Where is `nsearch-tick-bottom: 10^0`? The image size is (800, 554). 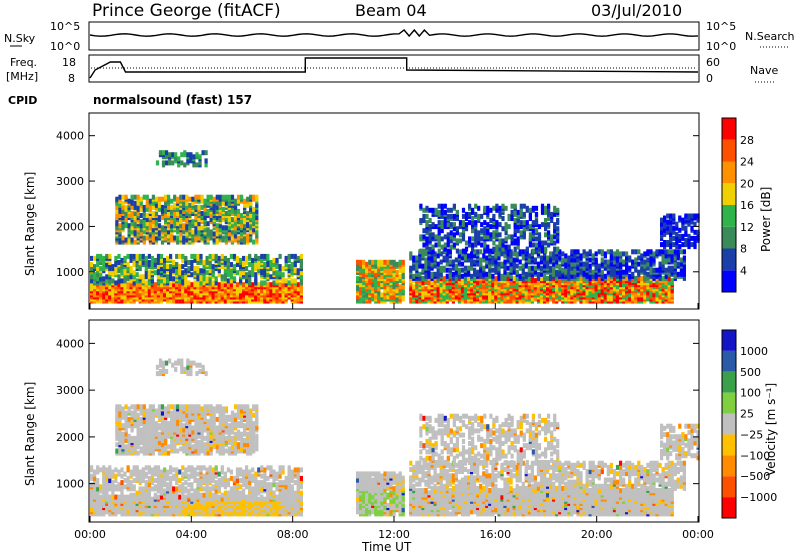 nsearch-tick-bottom: 10^0 is located at coordinates (721, 46).